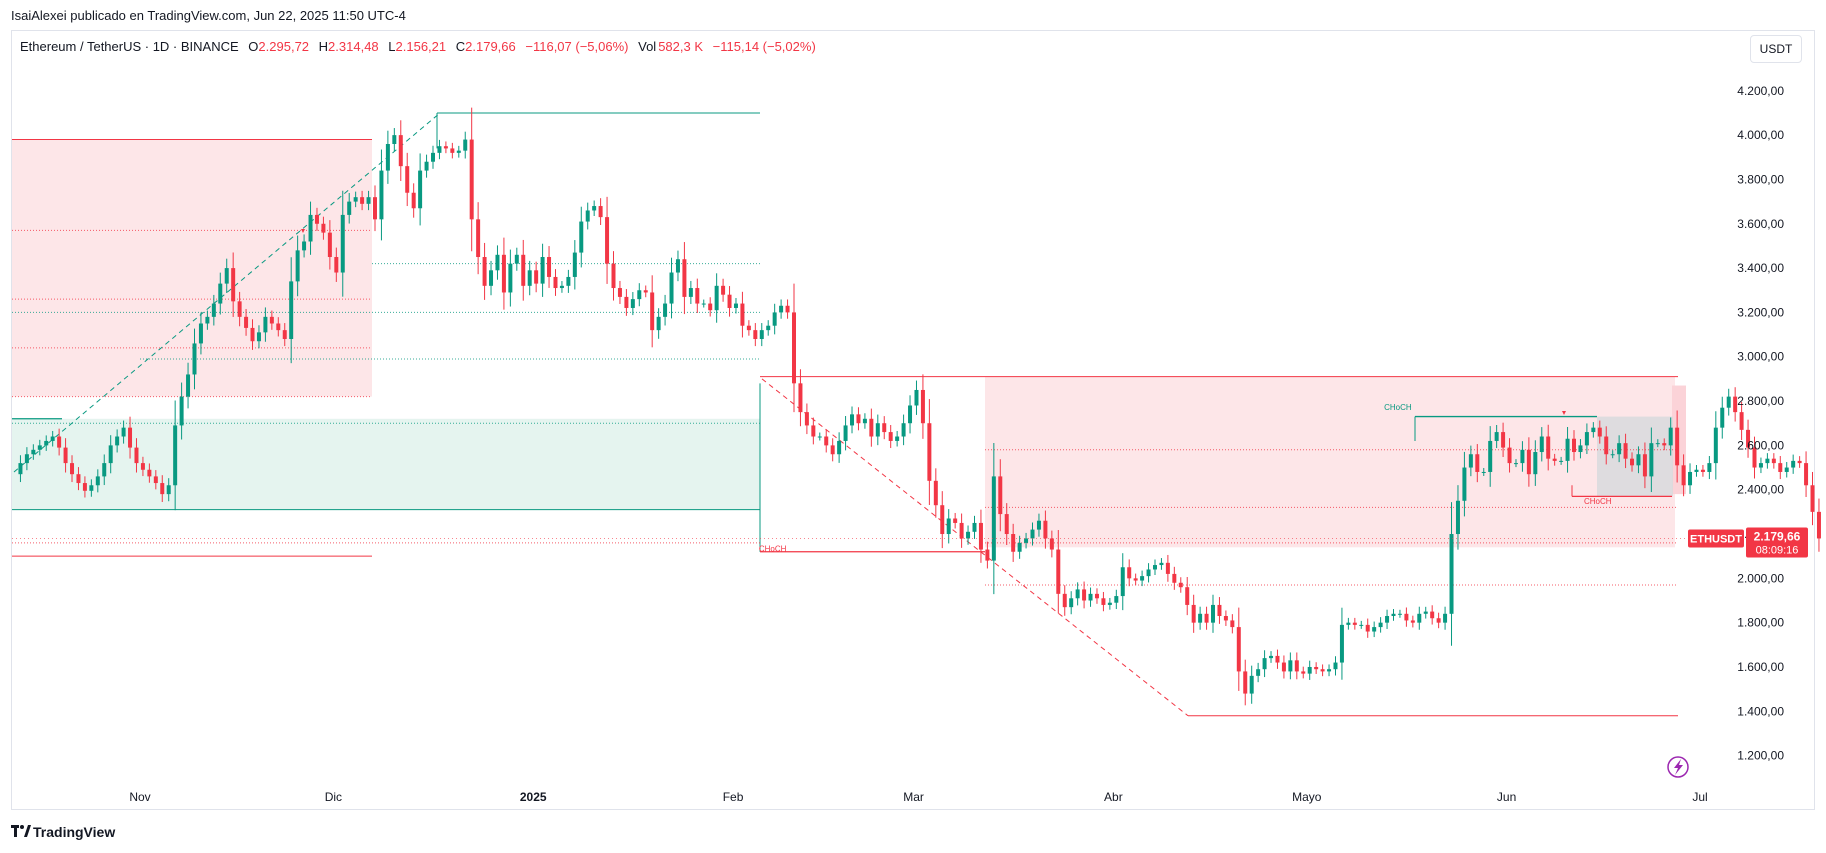  Describe the element at coordinates (1777, 537) in the screenshot. I see `price-tag: 2.179,66` at that location.